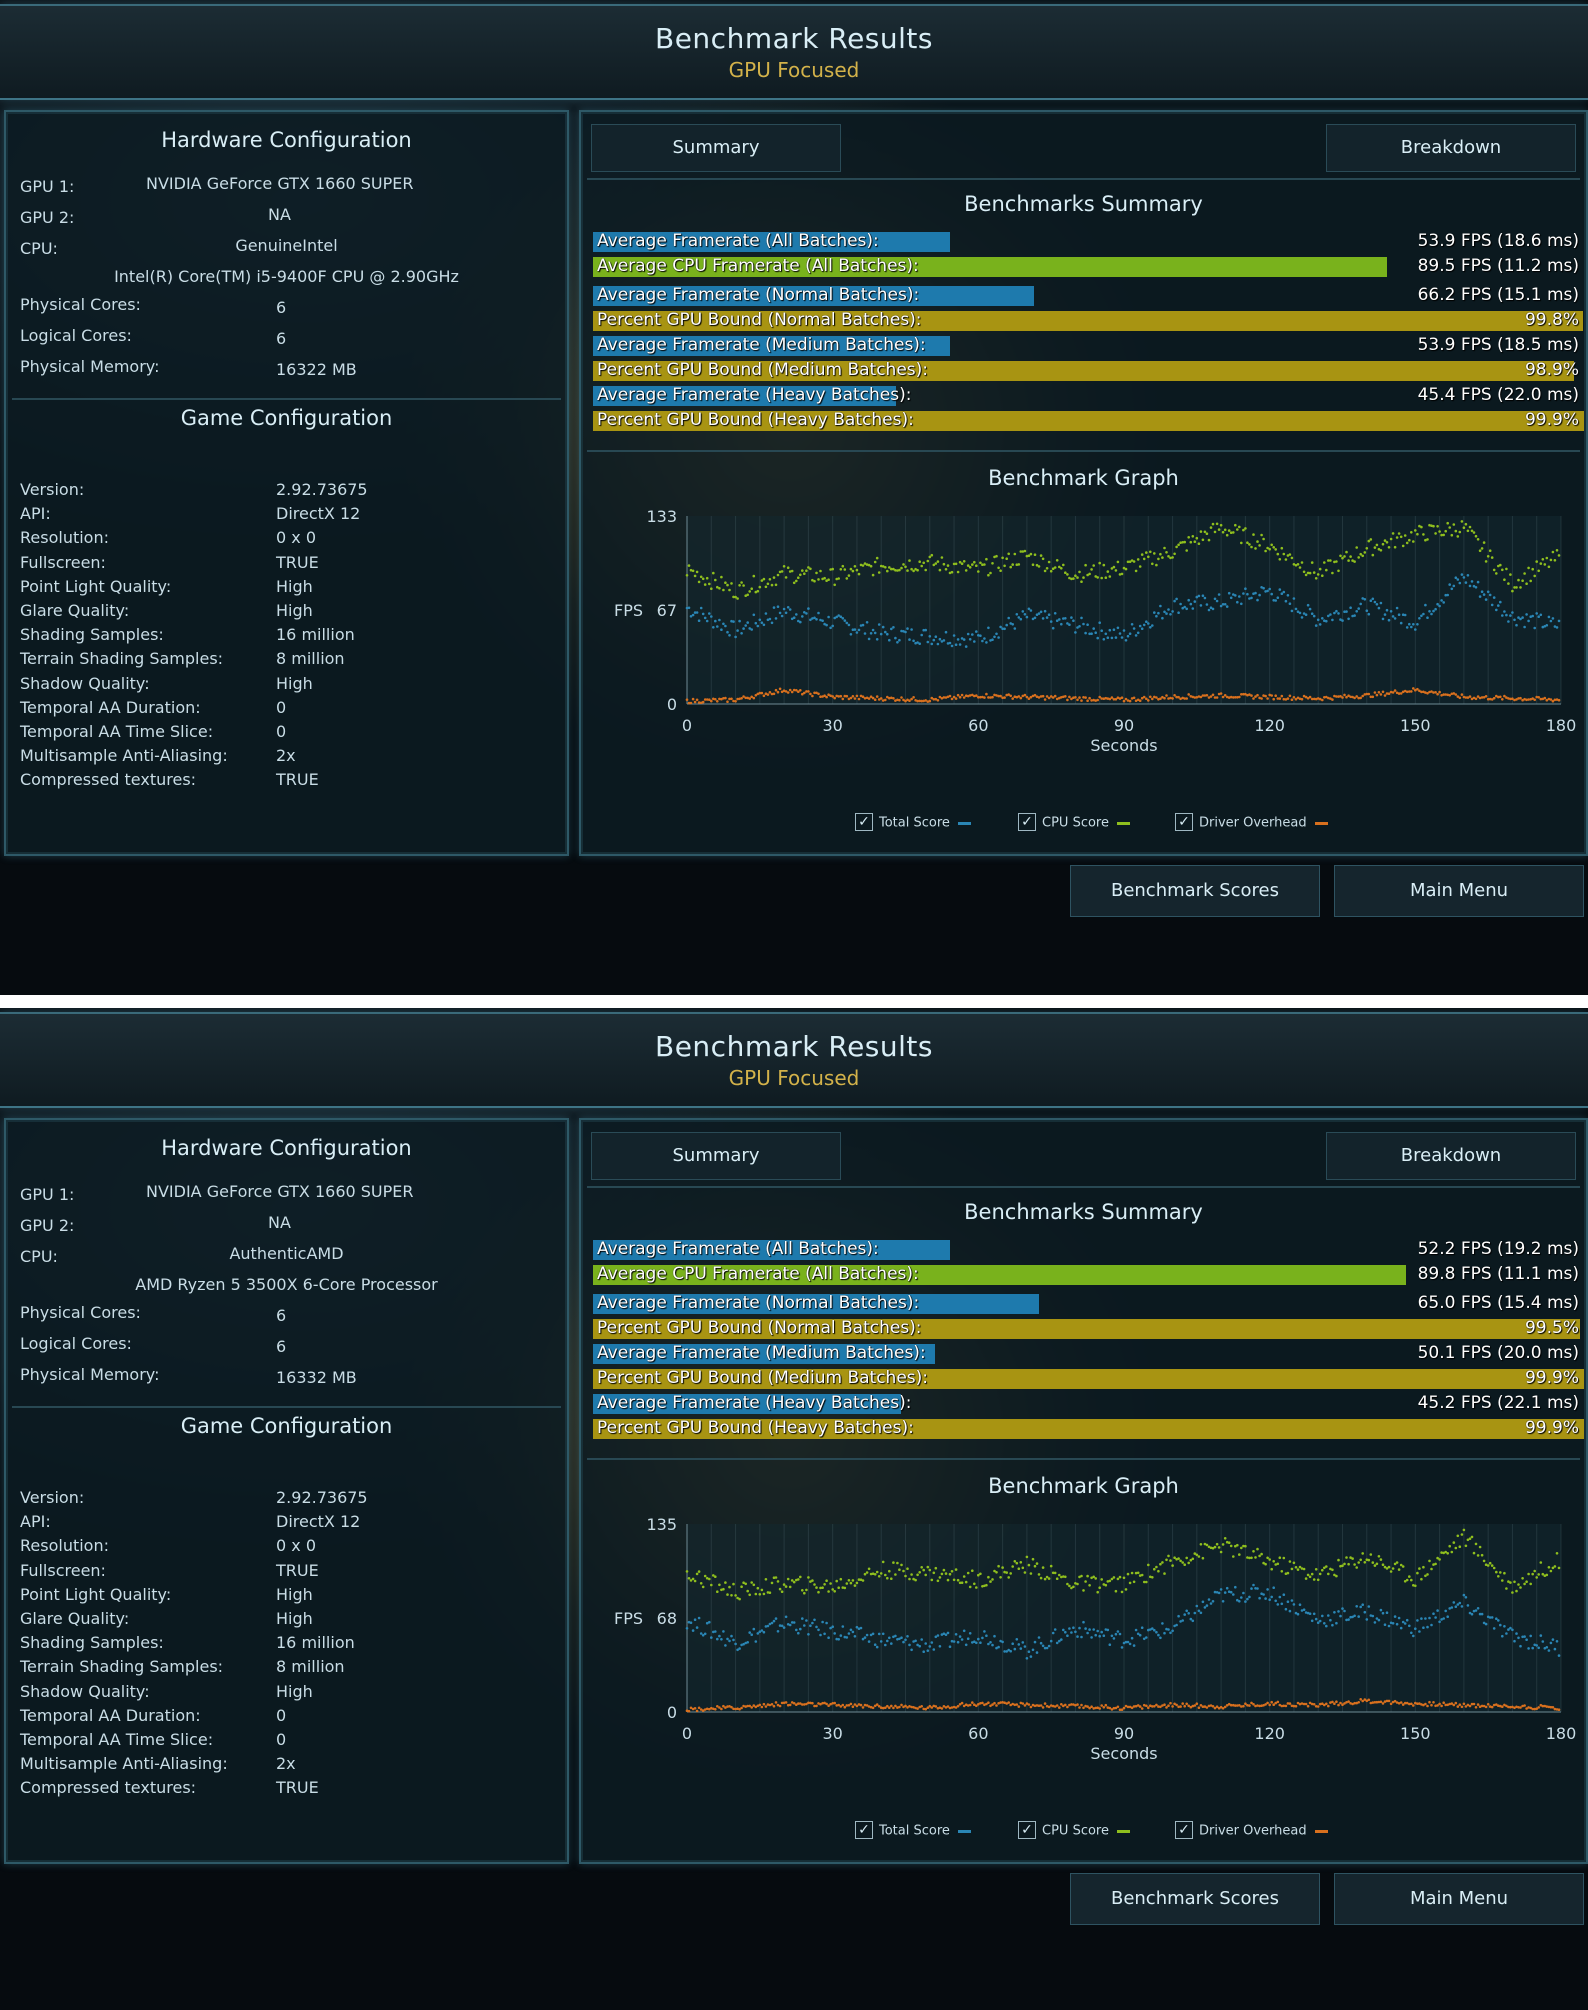 The height and width of the screenshot is (2010, 1588). What do you see at coordinates (85, 683) in the screenshot?
I see `game-config-label: Shadow Quality:` at bounding box center [85, 683].